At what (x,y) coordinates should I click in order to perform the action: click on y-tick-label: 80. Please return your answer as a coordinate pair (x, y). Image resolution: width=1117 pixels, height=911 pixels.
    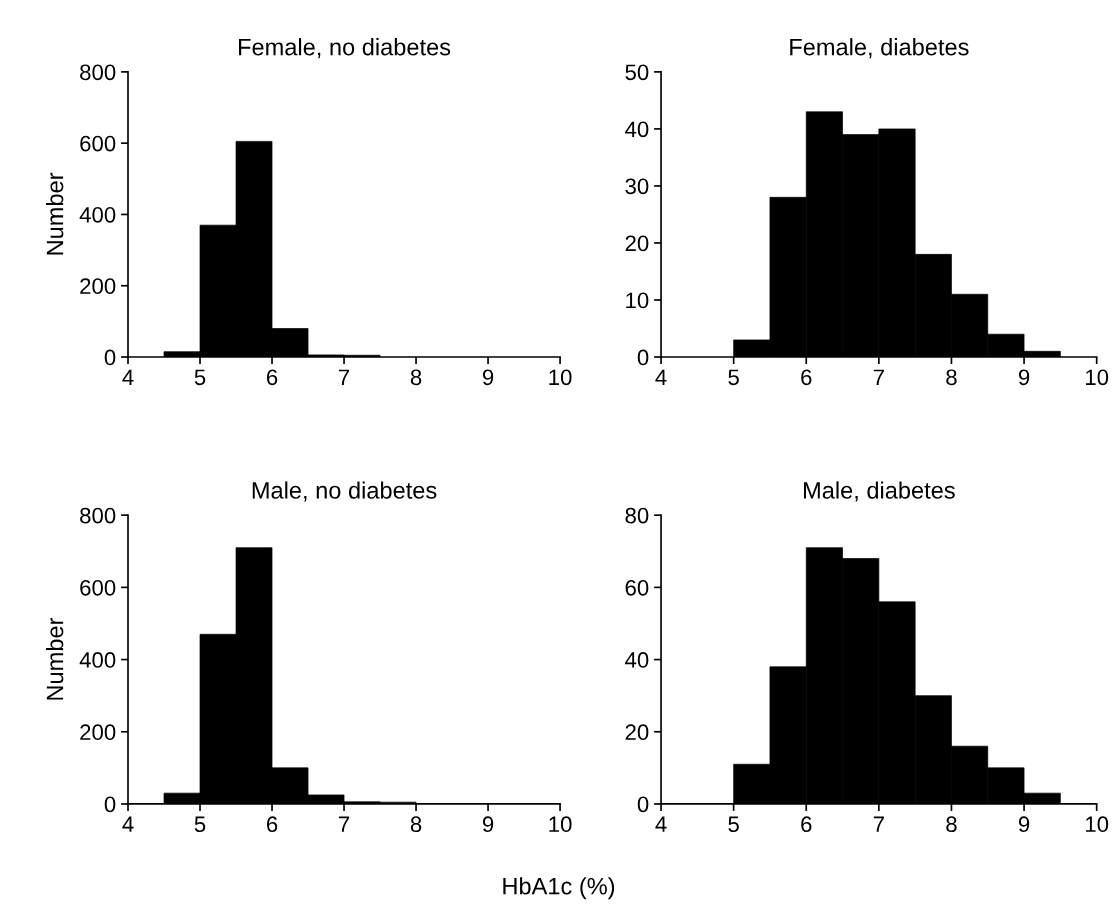
    Looking at the image, I should click on (637, 515).